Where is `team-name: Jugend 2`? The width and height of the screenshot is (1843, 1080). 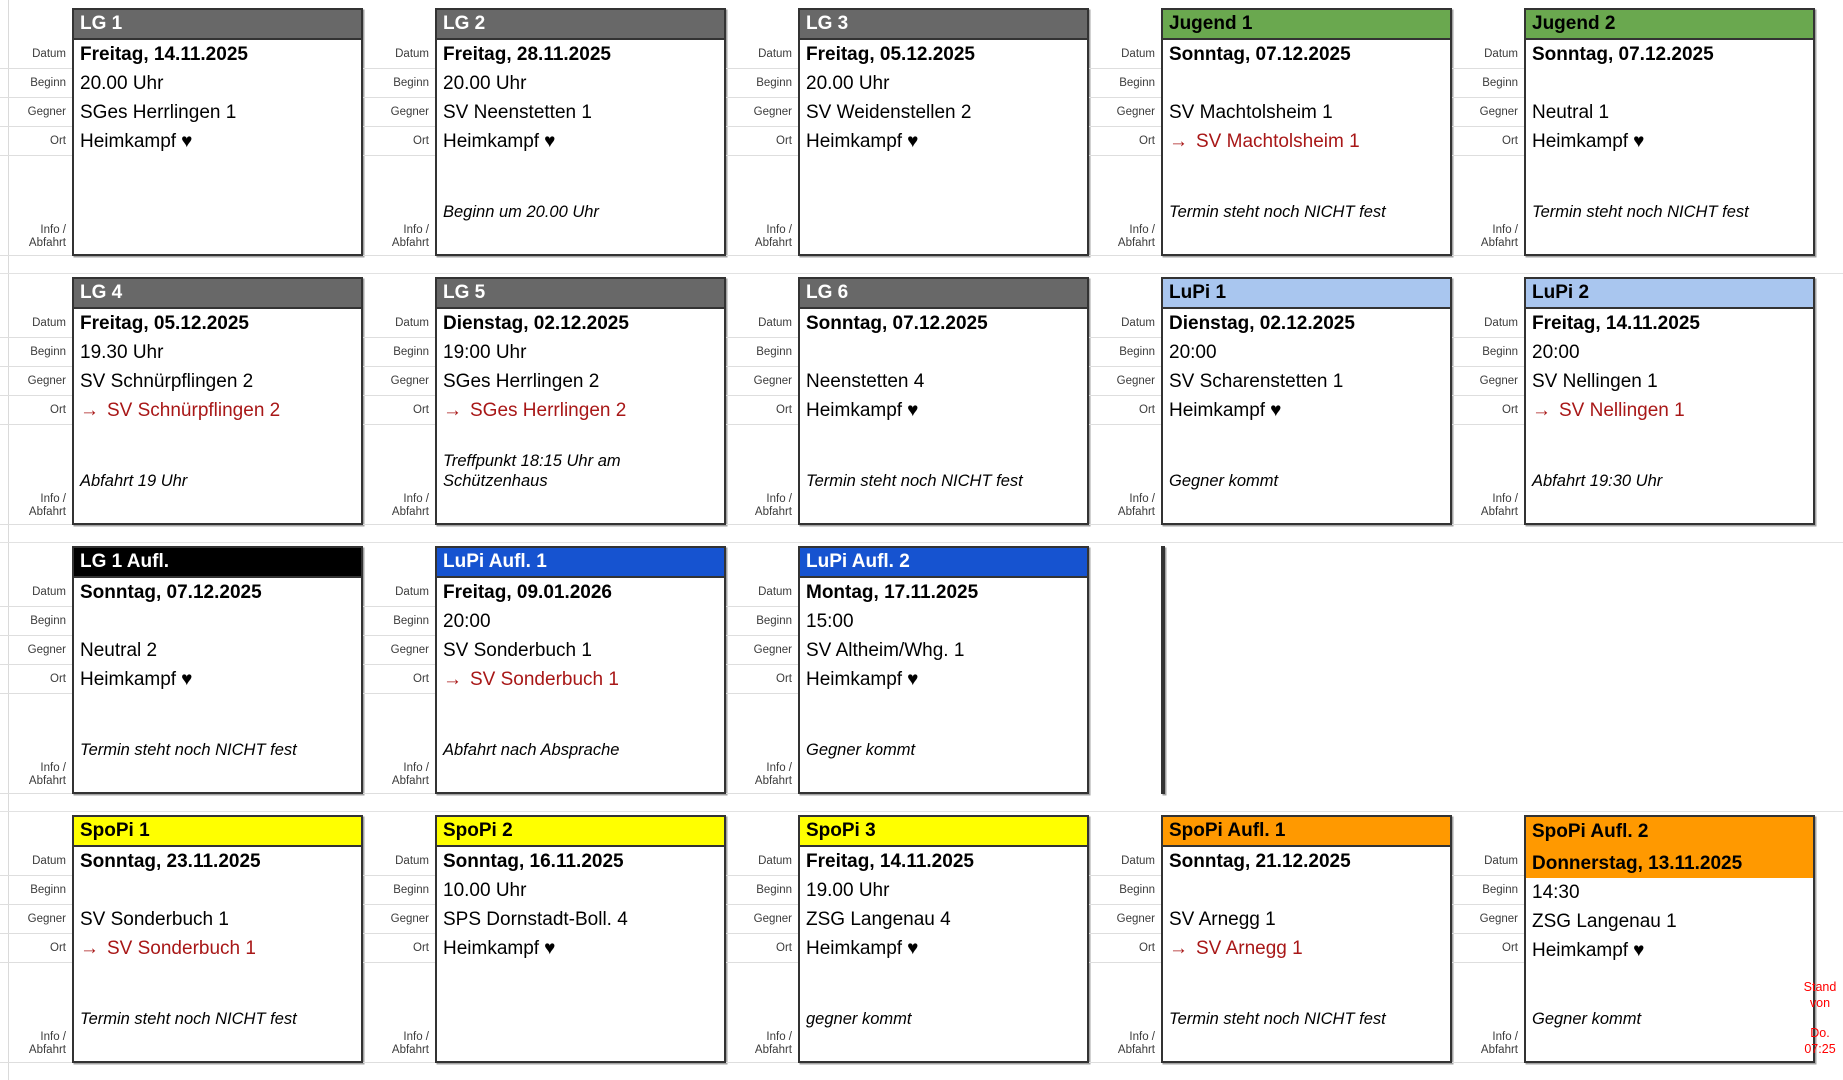 team-name: Jugend 2 is located at coordinates (1574, 23).